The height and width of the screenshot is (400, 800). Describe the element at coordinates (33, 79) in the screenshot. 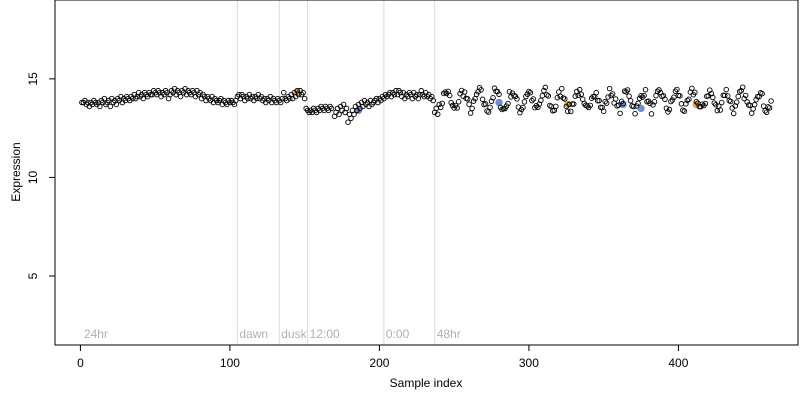

I see `y-tick-label: 15` at that location.